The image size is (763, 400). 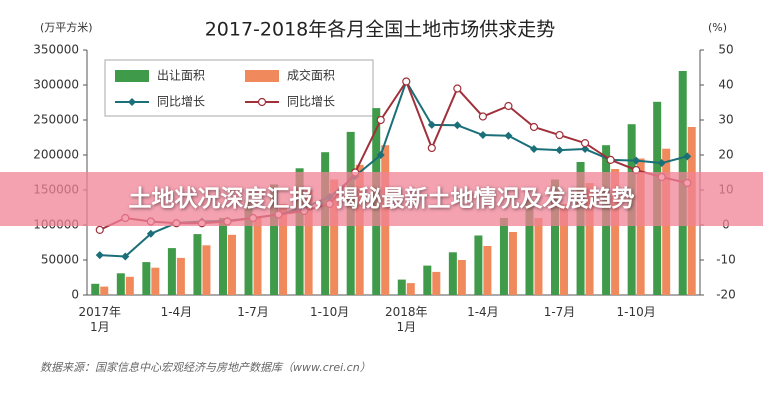 What do you see at coordinates (56, 85) in the screenshot?
I see `y-tick-label: 300000` at bounding box center [56, 85].